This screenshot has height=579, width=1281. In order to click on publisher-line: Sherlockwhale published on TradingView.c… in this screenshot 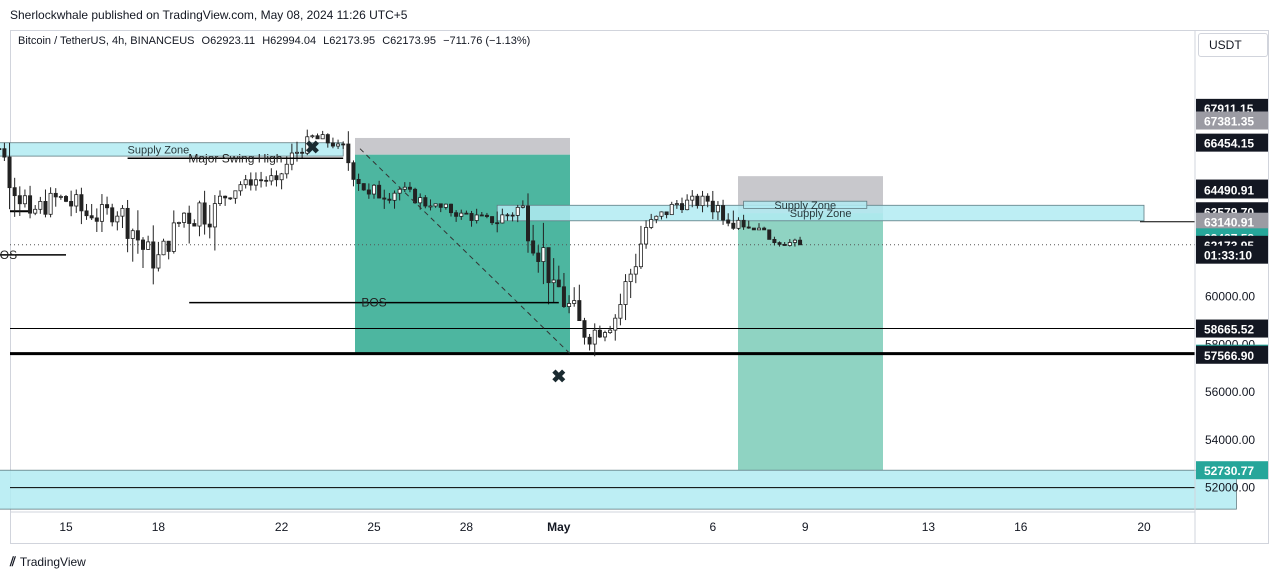, I will do `click(209, 15)`.